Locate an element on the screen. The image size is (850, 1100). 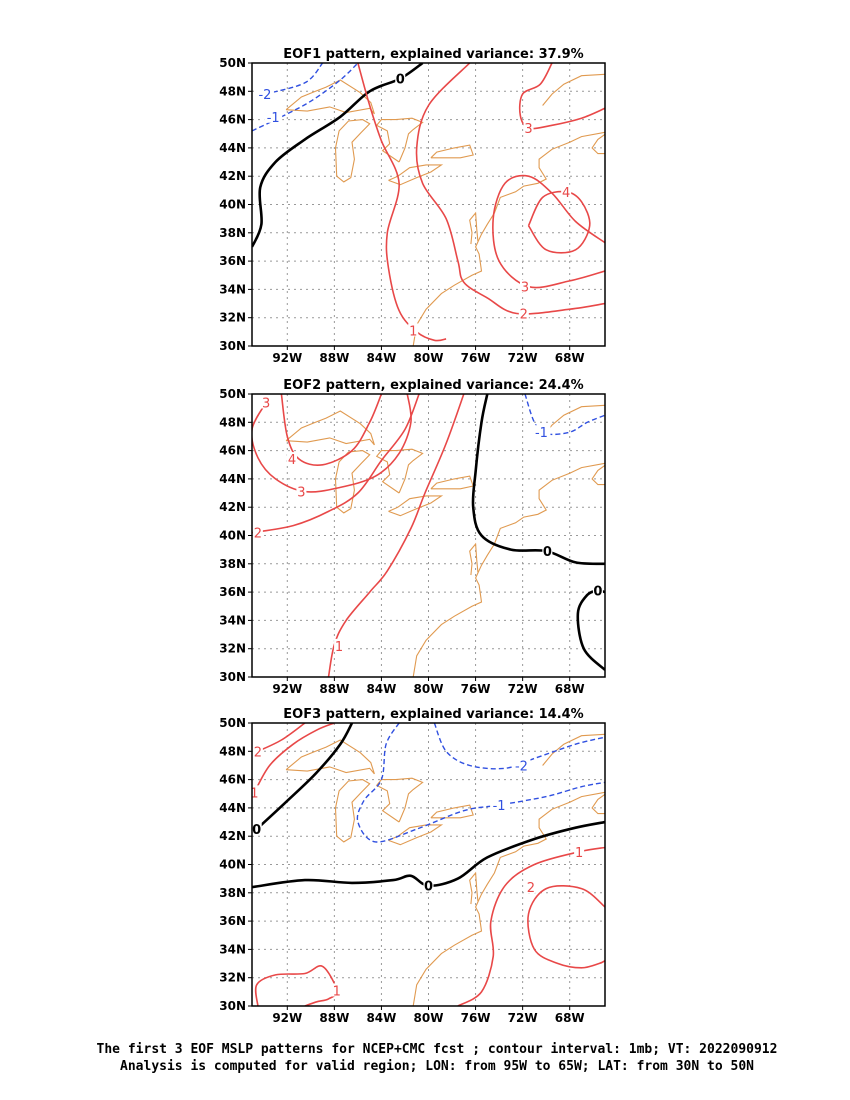
panel-title: EOF1 pattern, explained variance: 37.9% is located at coordinates (433, 54).